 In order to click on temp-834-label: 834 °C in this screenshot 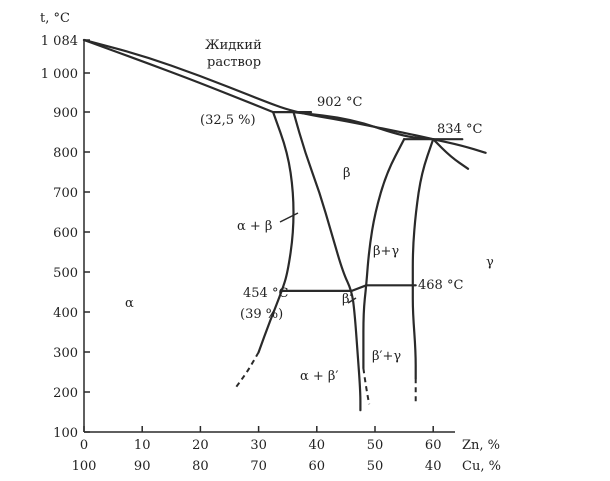, I will do `click(459, 129)`.